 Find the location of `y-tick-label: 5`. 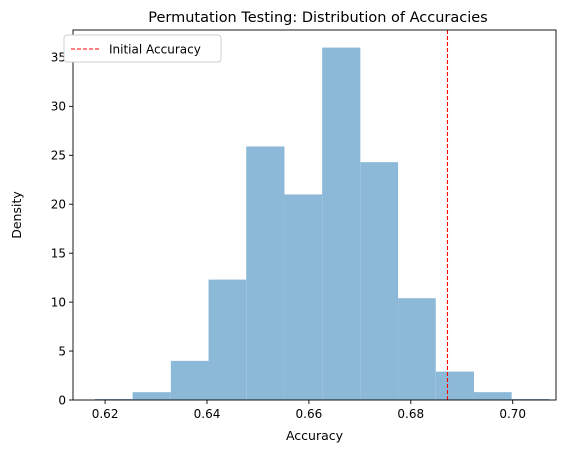

y-tick-label: 5 is located at coordinates (62, 351).